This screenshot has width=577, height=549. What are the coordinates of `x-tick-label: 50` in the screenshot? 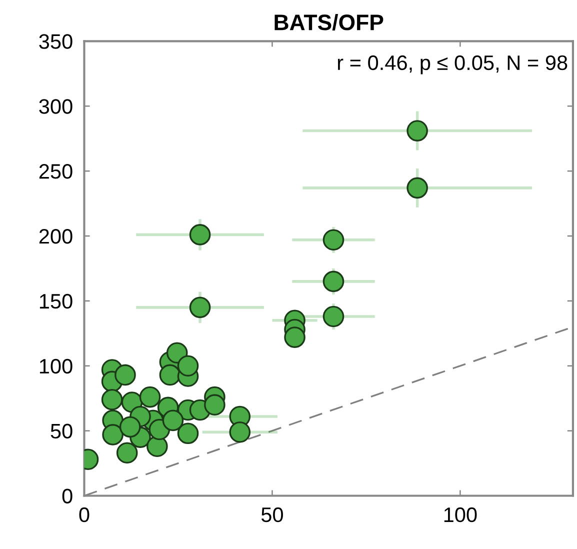 It's located at (272, 514).